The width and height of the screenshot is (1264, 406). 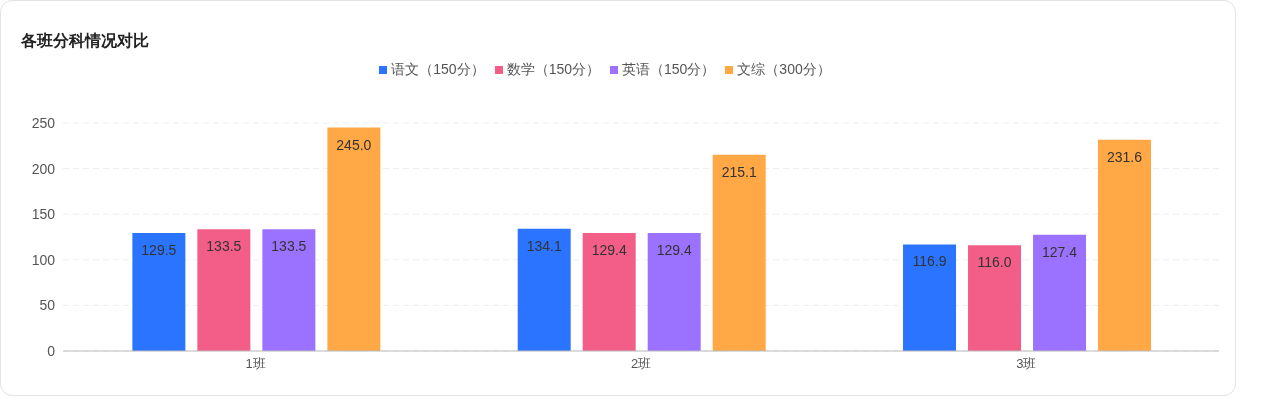 What do you see at coordinates (641, 364) in the screenshot?
I see `x-tick-label: 2班` at bounding box center [641, 364].